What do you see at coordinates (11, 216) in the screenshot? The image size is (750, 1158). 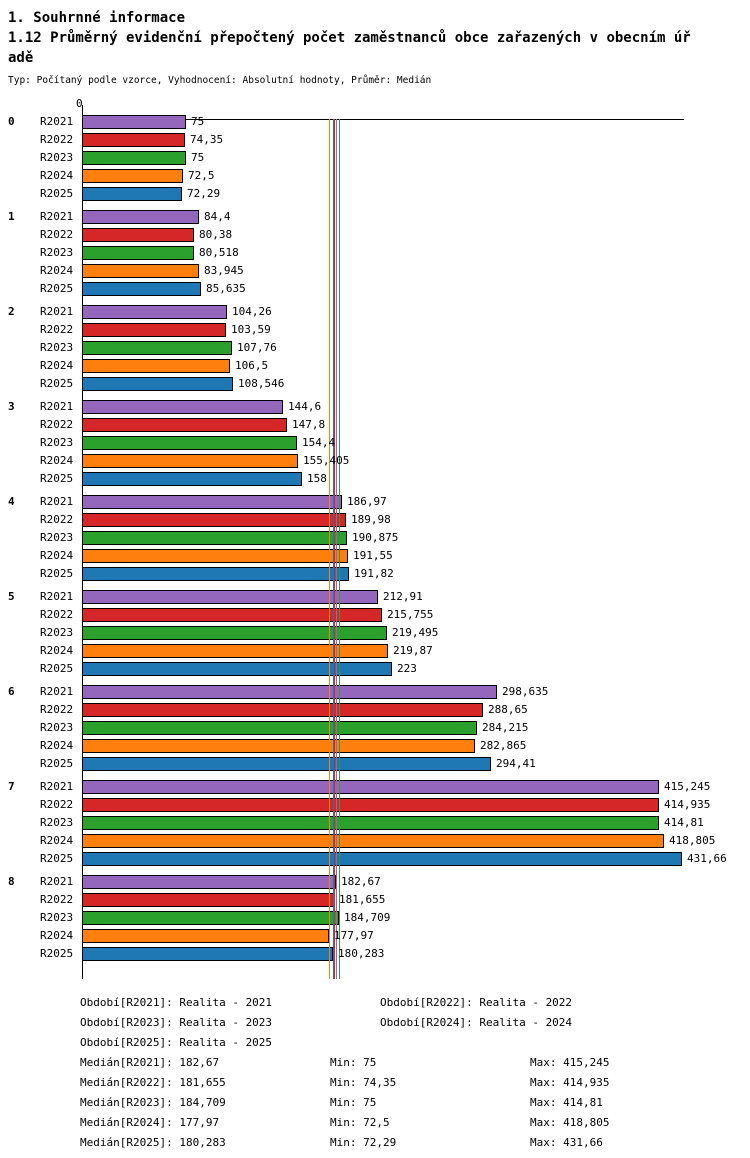 I see `group-label-1: 1` at bounding box center [11, 216].